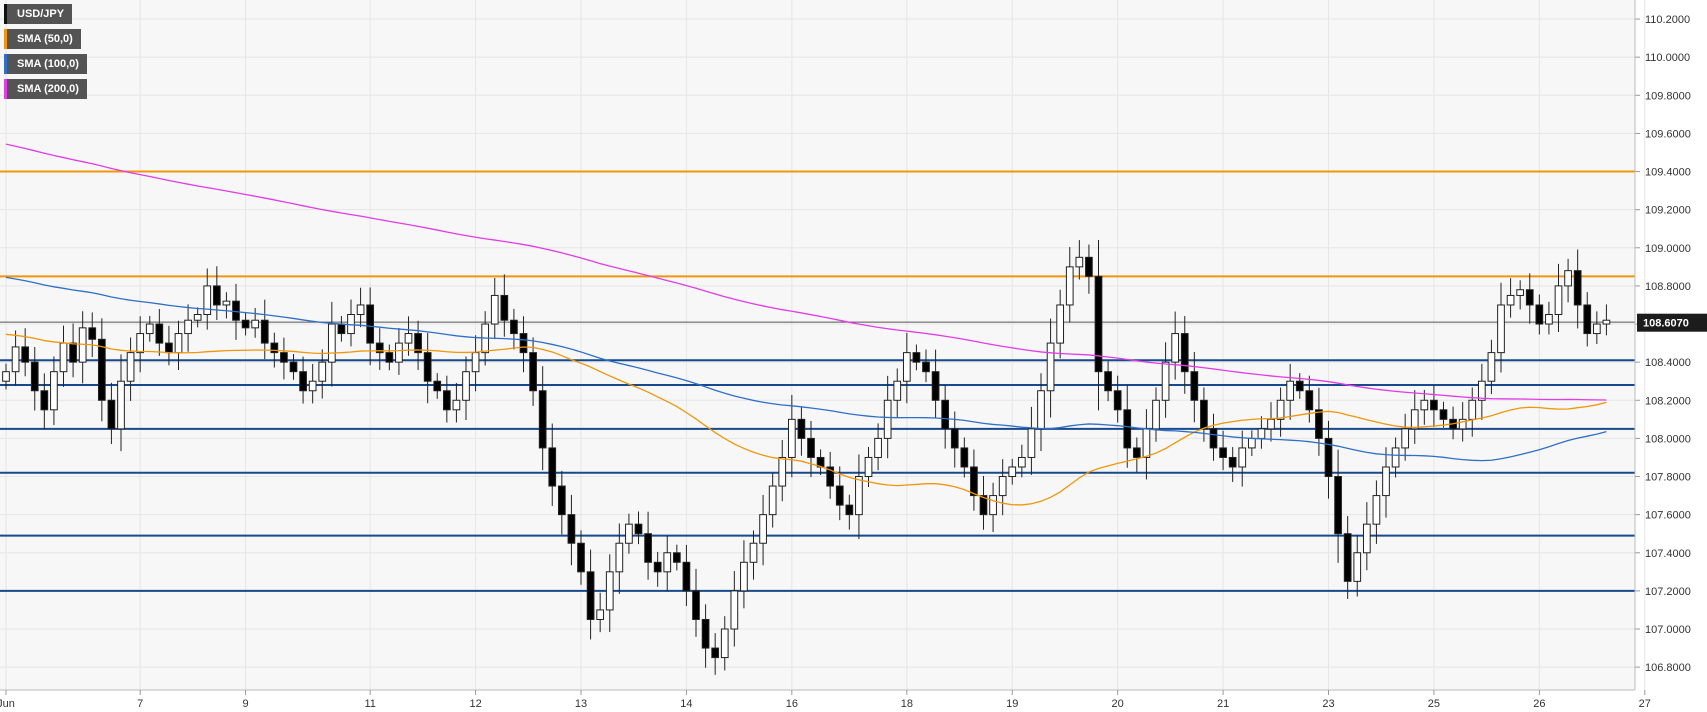  What do you see at coordinates (1118, 704) in the screenshot?
I see `x-tick-label: 20` at bounding box center [1118, 704].